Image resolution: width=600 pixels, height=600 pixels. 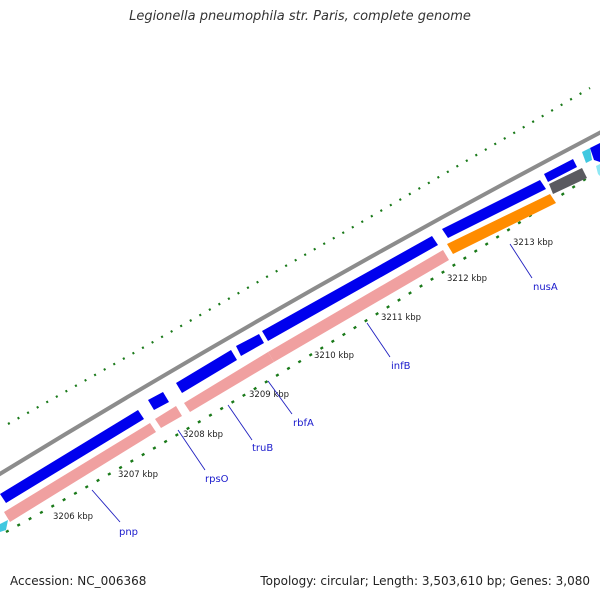 What do you see at coordinates (217, 479) in the screenshot?
I see `gene-label-rpsO: rpsO` at bounding box center [217, 479].